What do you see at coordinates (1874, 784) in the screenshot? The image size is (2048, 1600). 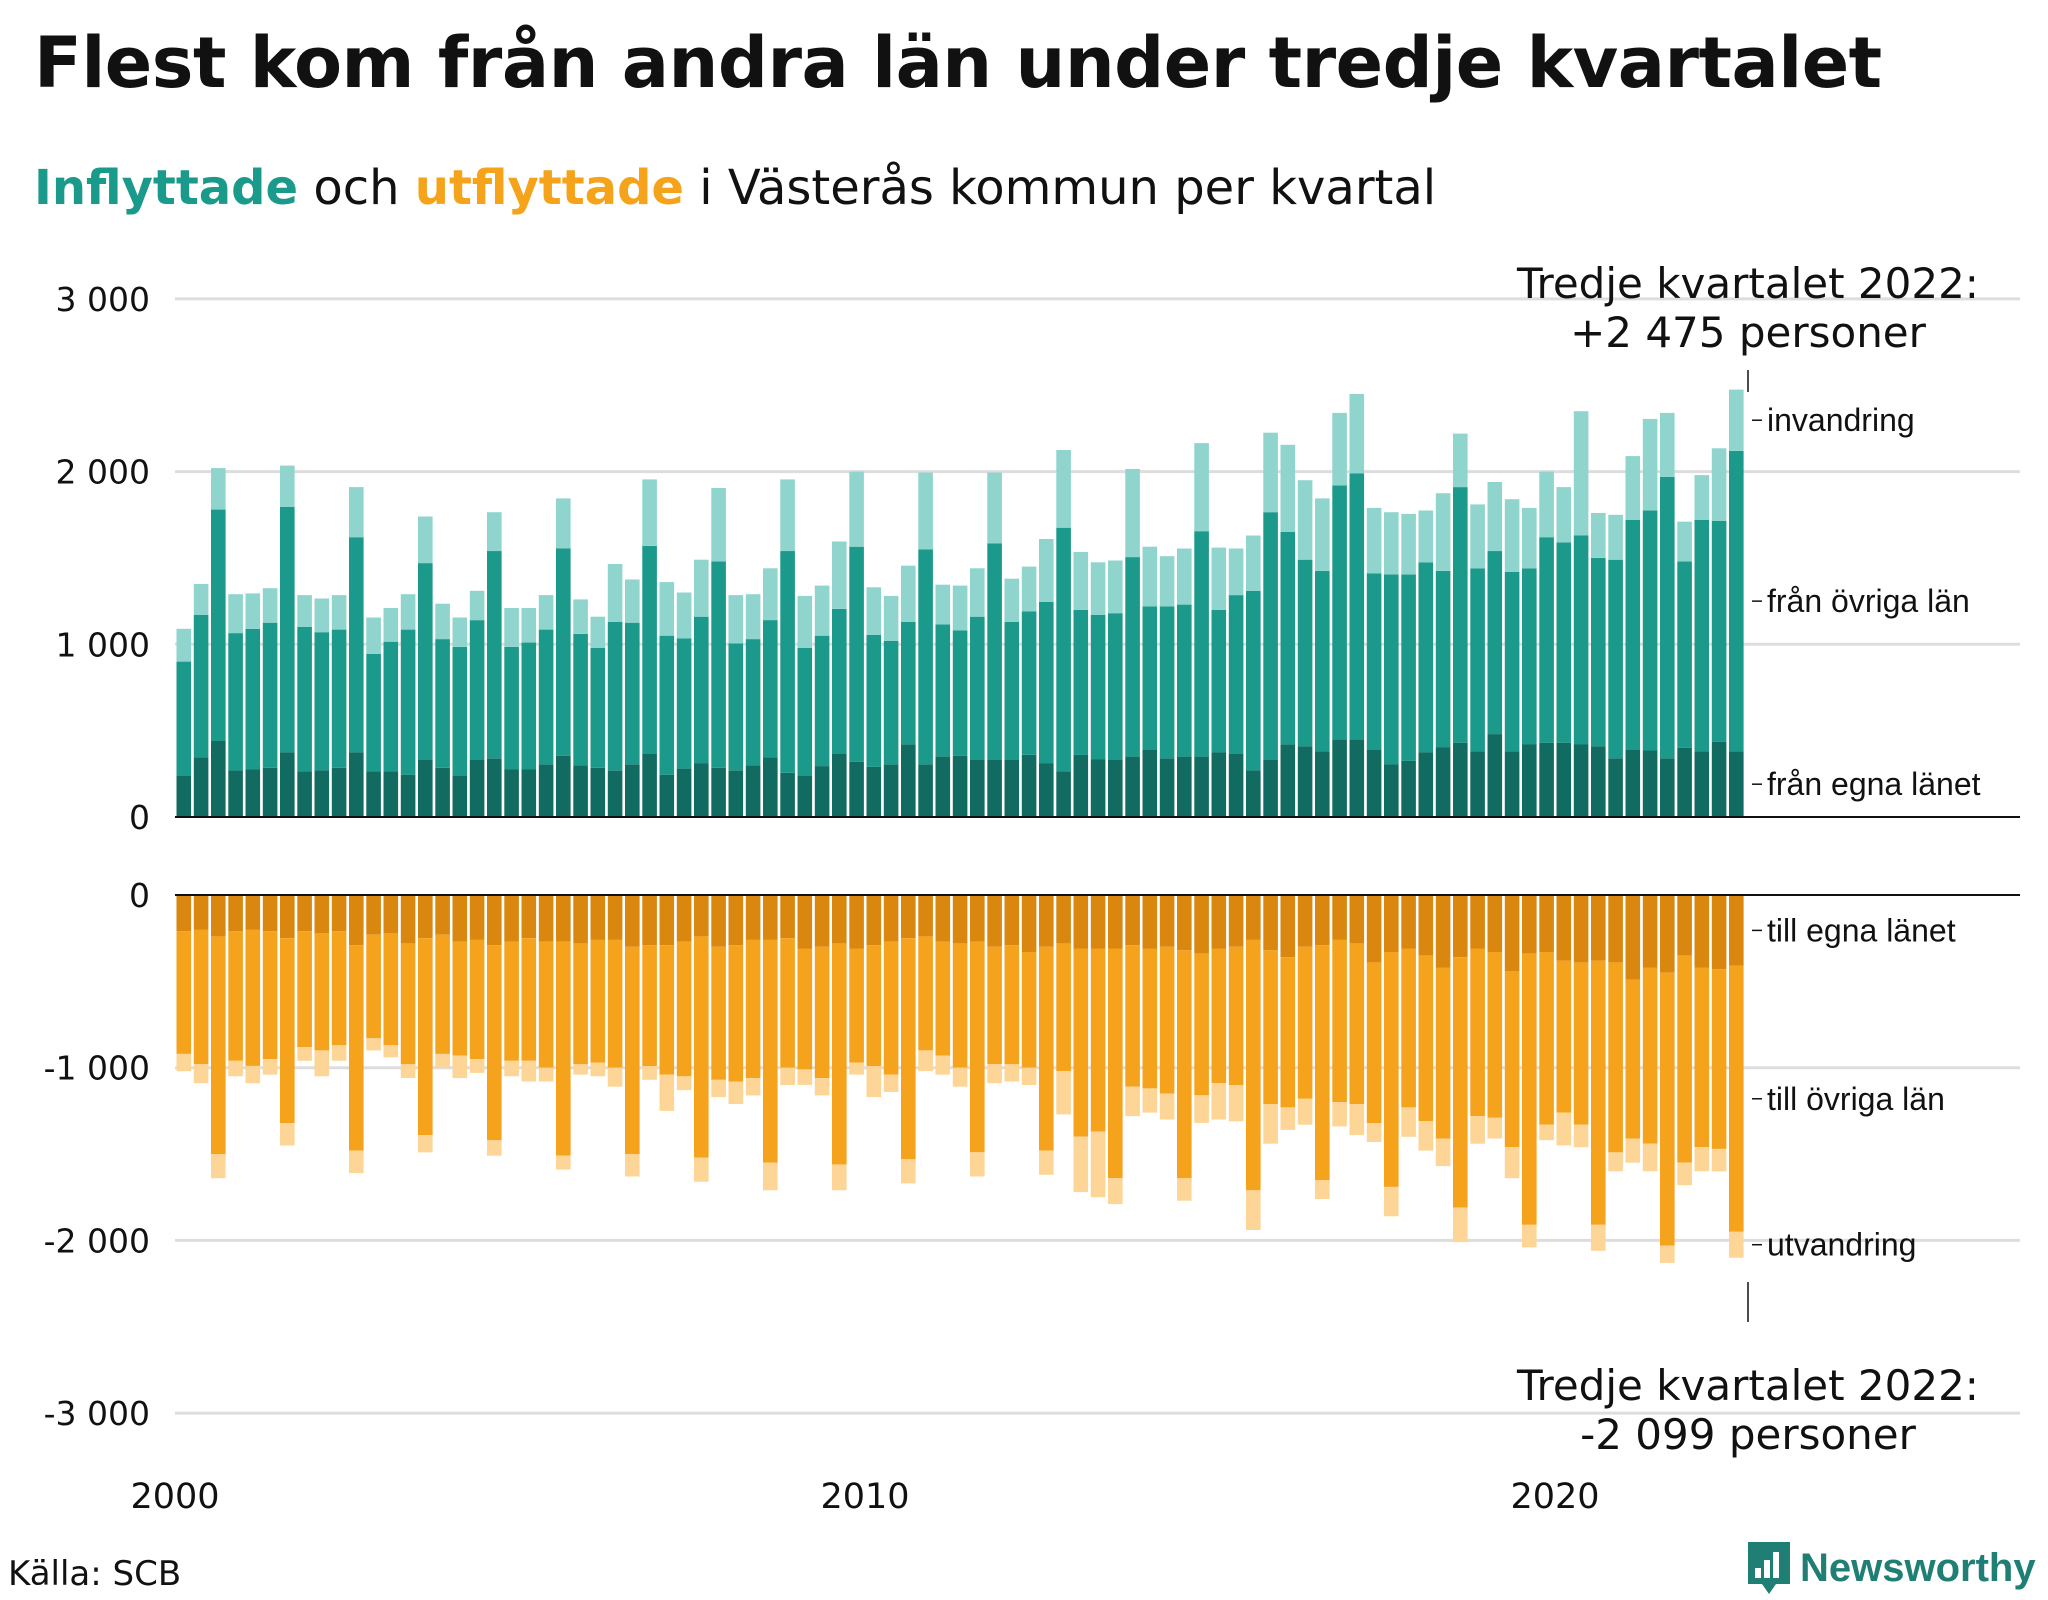 I see `segment-label-top: från egna länet` at bounding box center [1874, 784].